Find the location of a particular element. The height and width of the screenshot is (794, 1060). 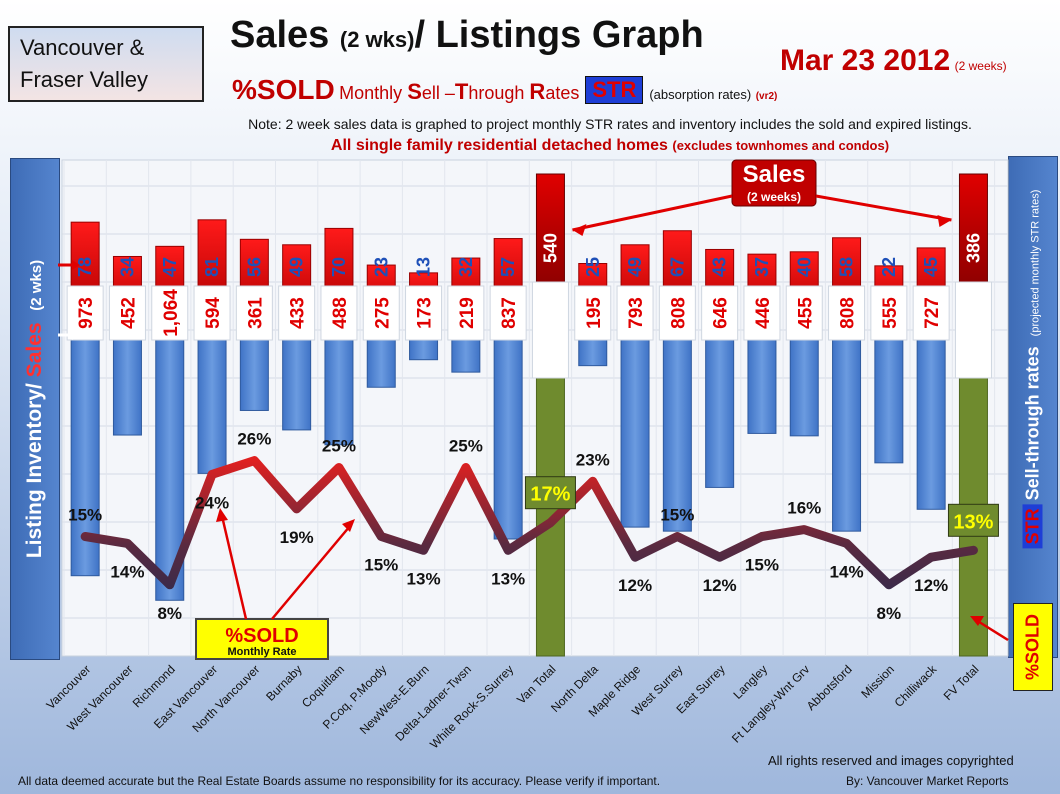

pct-label: 16% is located at coordinates (804, 508).